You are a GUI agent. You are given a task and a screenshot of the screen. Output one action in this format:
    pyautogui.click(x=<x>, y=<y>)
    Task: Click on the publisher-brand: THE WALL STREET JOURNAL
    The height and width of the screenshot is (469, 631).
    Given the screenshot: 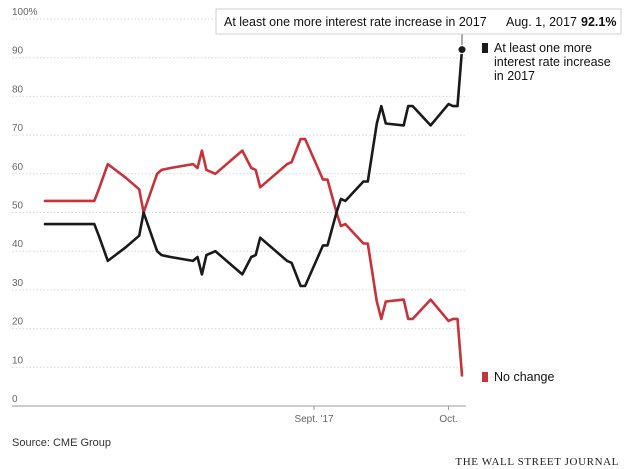 What is the action you would take?
    pyautogui.click(x=537, y=462)
    